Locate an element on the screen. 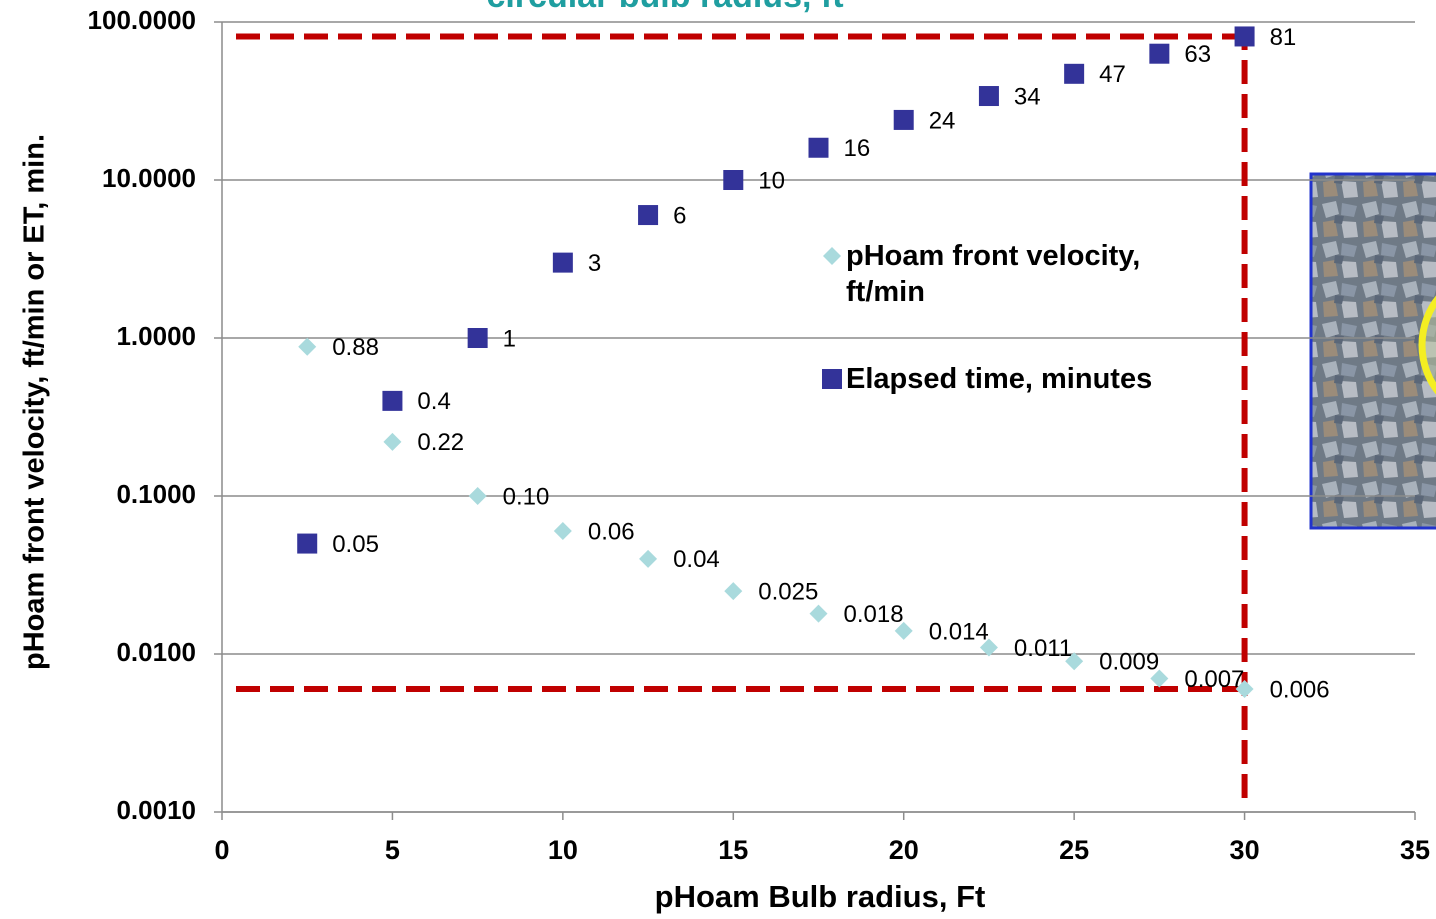 This screenshot has width=1436, height=919. y-tick-label: 100.0000 is located at coordinates (142, 20).